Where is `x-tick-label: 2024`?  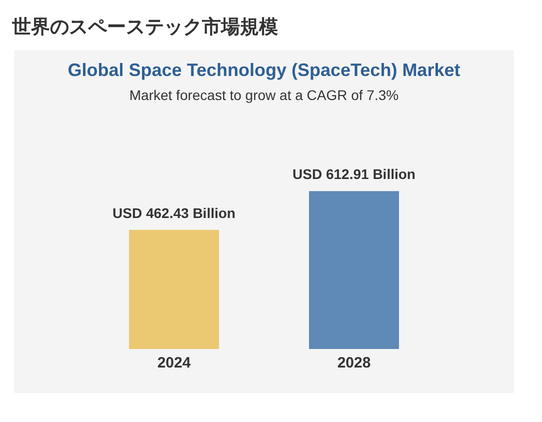
x-tick-label: 2024 is located at coordinates (174, 363).